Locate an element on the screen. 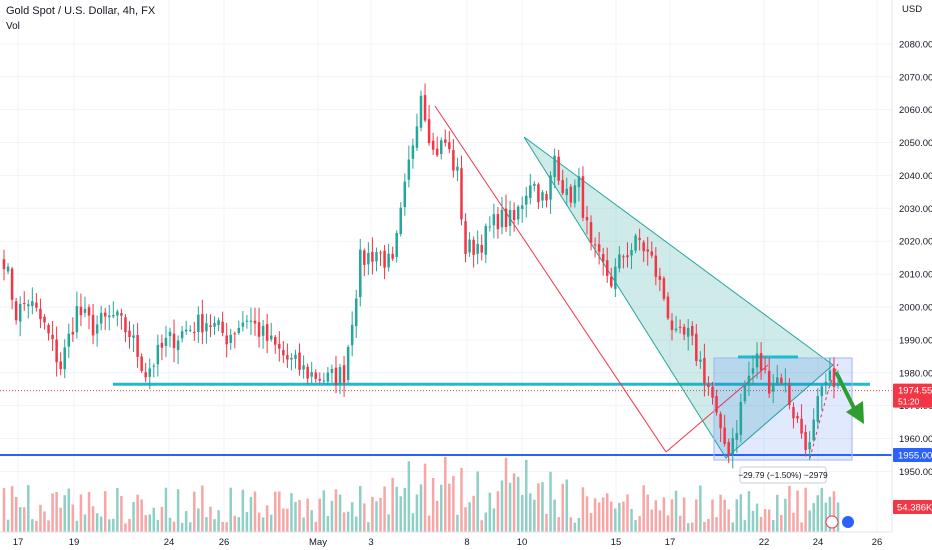  forecast-arrow-head is located at coordinates (855, 412).